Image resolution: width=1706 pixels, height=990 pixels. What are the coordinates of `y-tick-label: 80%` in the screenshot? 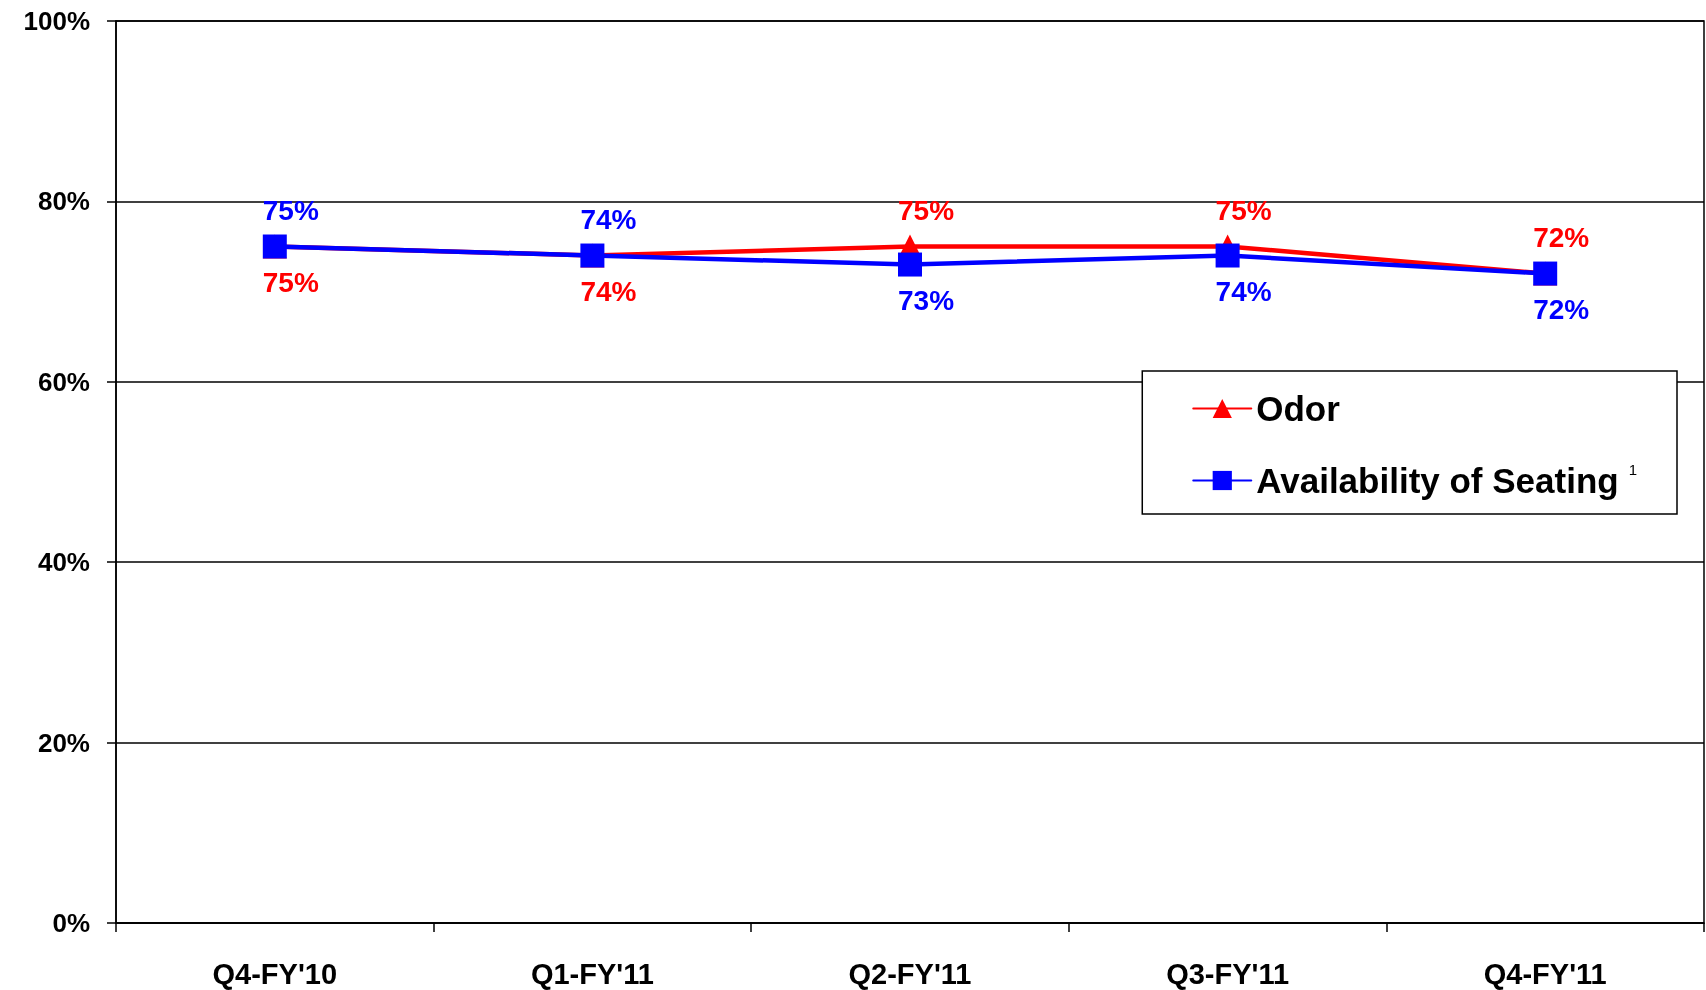 It's located at (63, 201).